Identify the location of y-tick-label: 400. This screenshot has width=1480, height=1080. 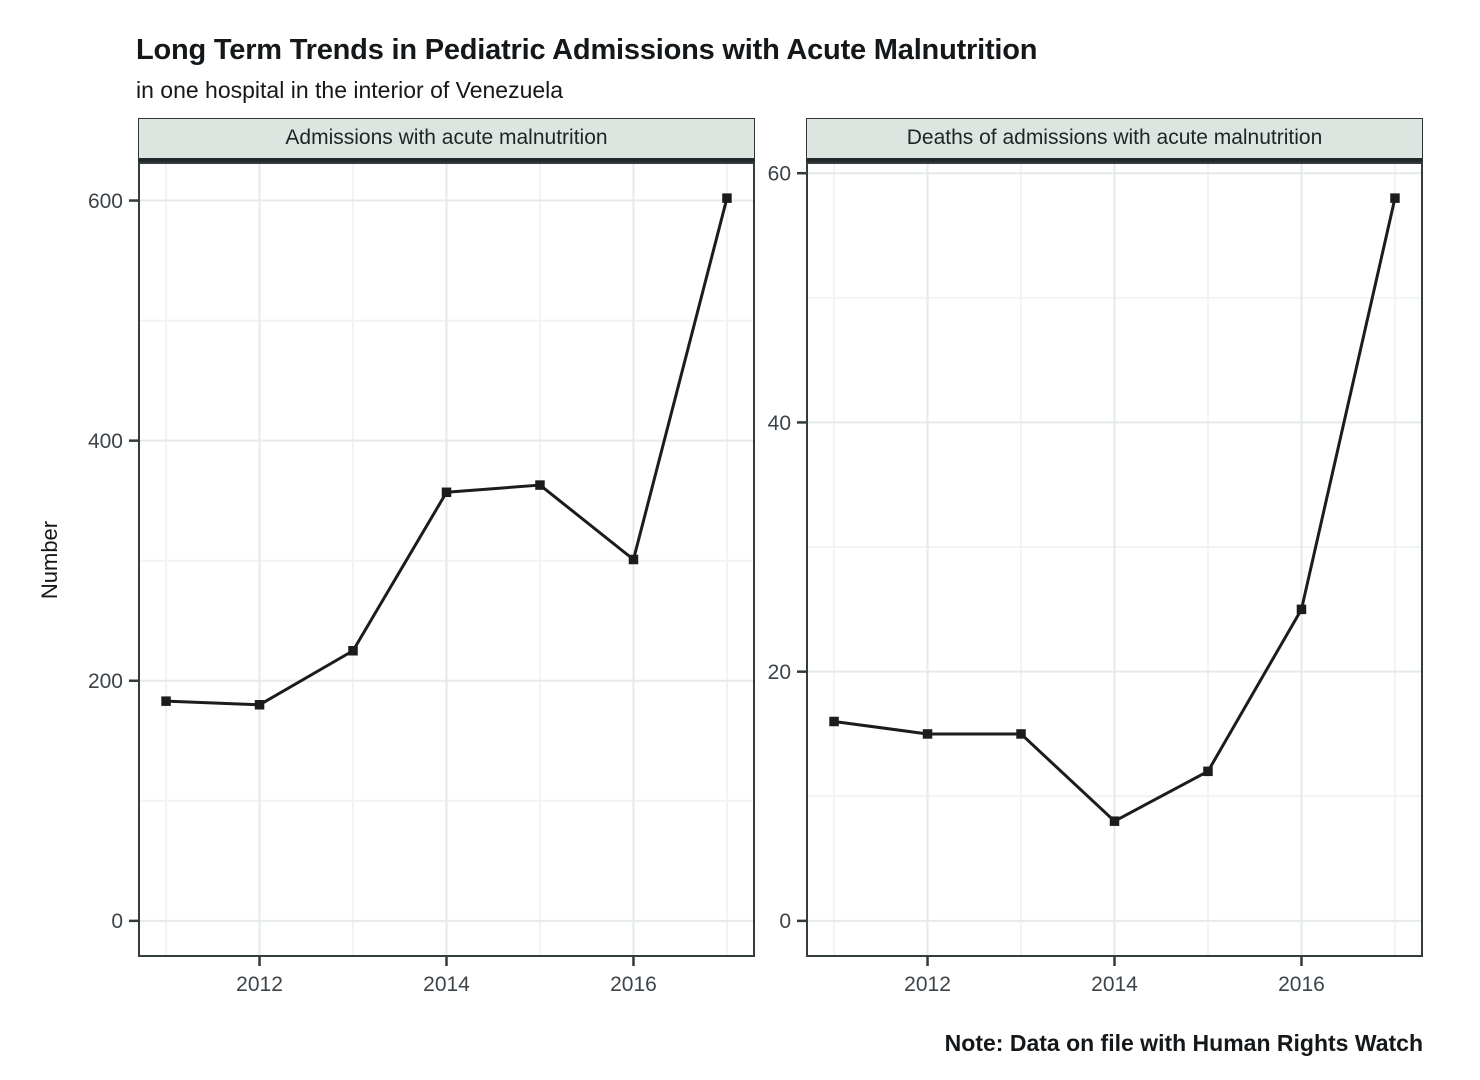
(105, 441).